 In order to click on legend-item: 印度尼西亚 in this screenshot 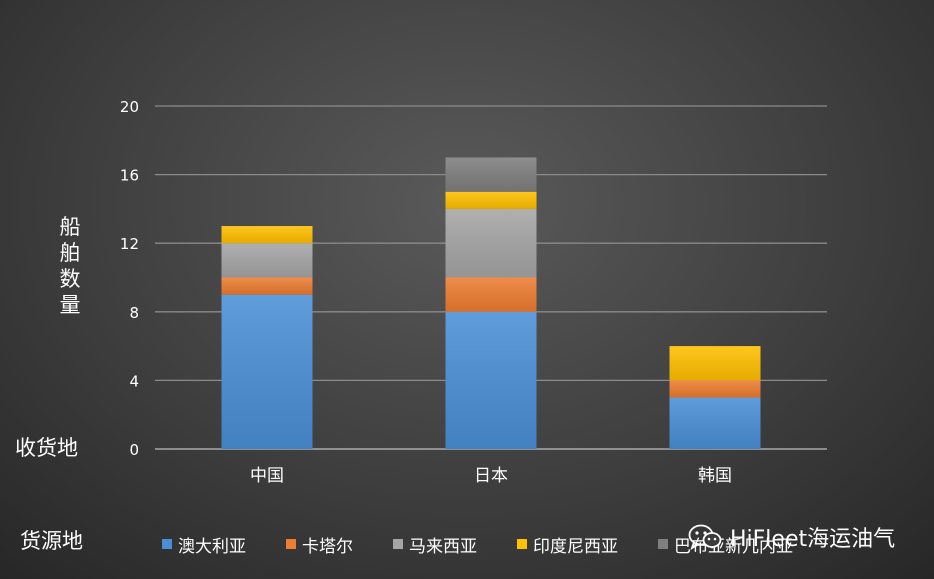, I will do `click(567, 544)`.